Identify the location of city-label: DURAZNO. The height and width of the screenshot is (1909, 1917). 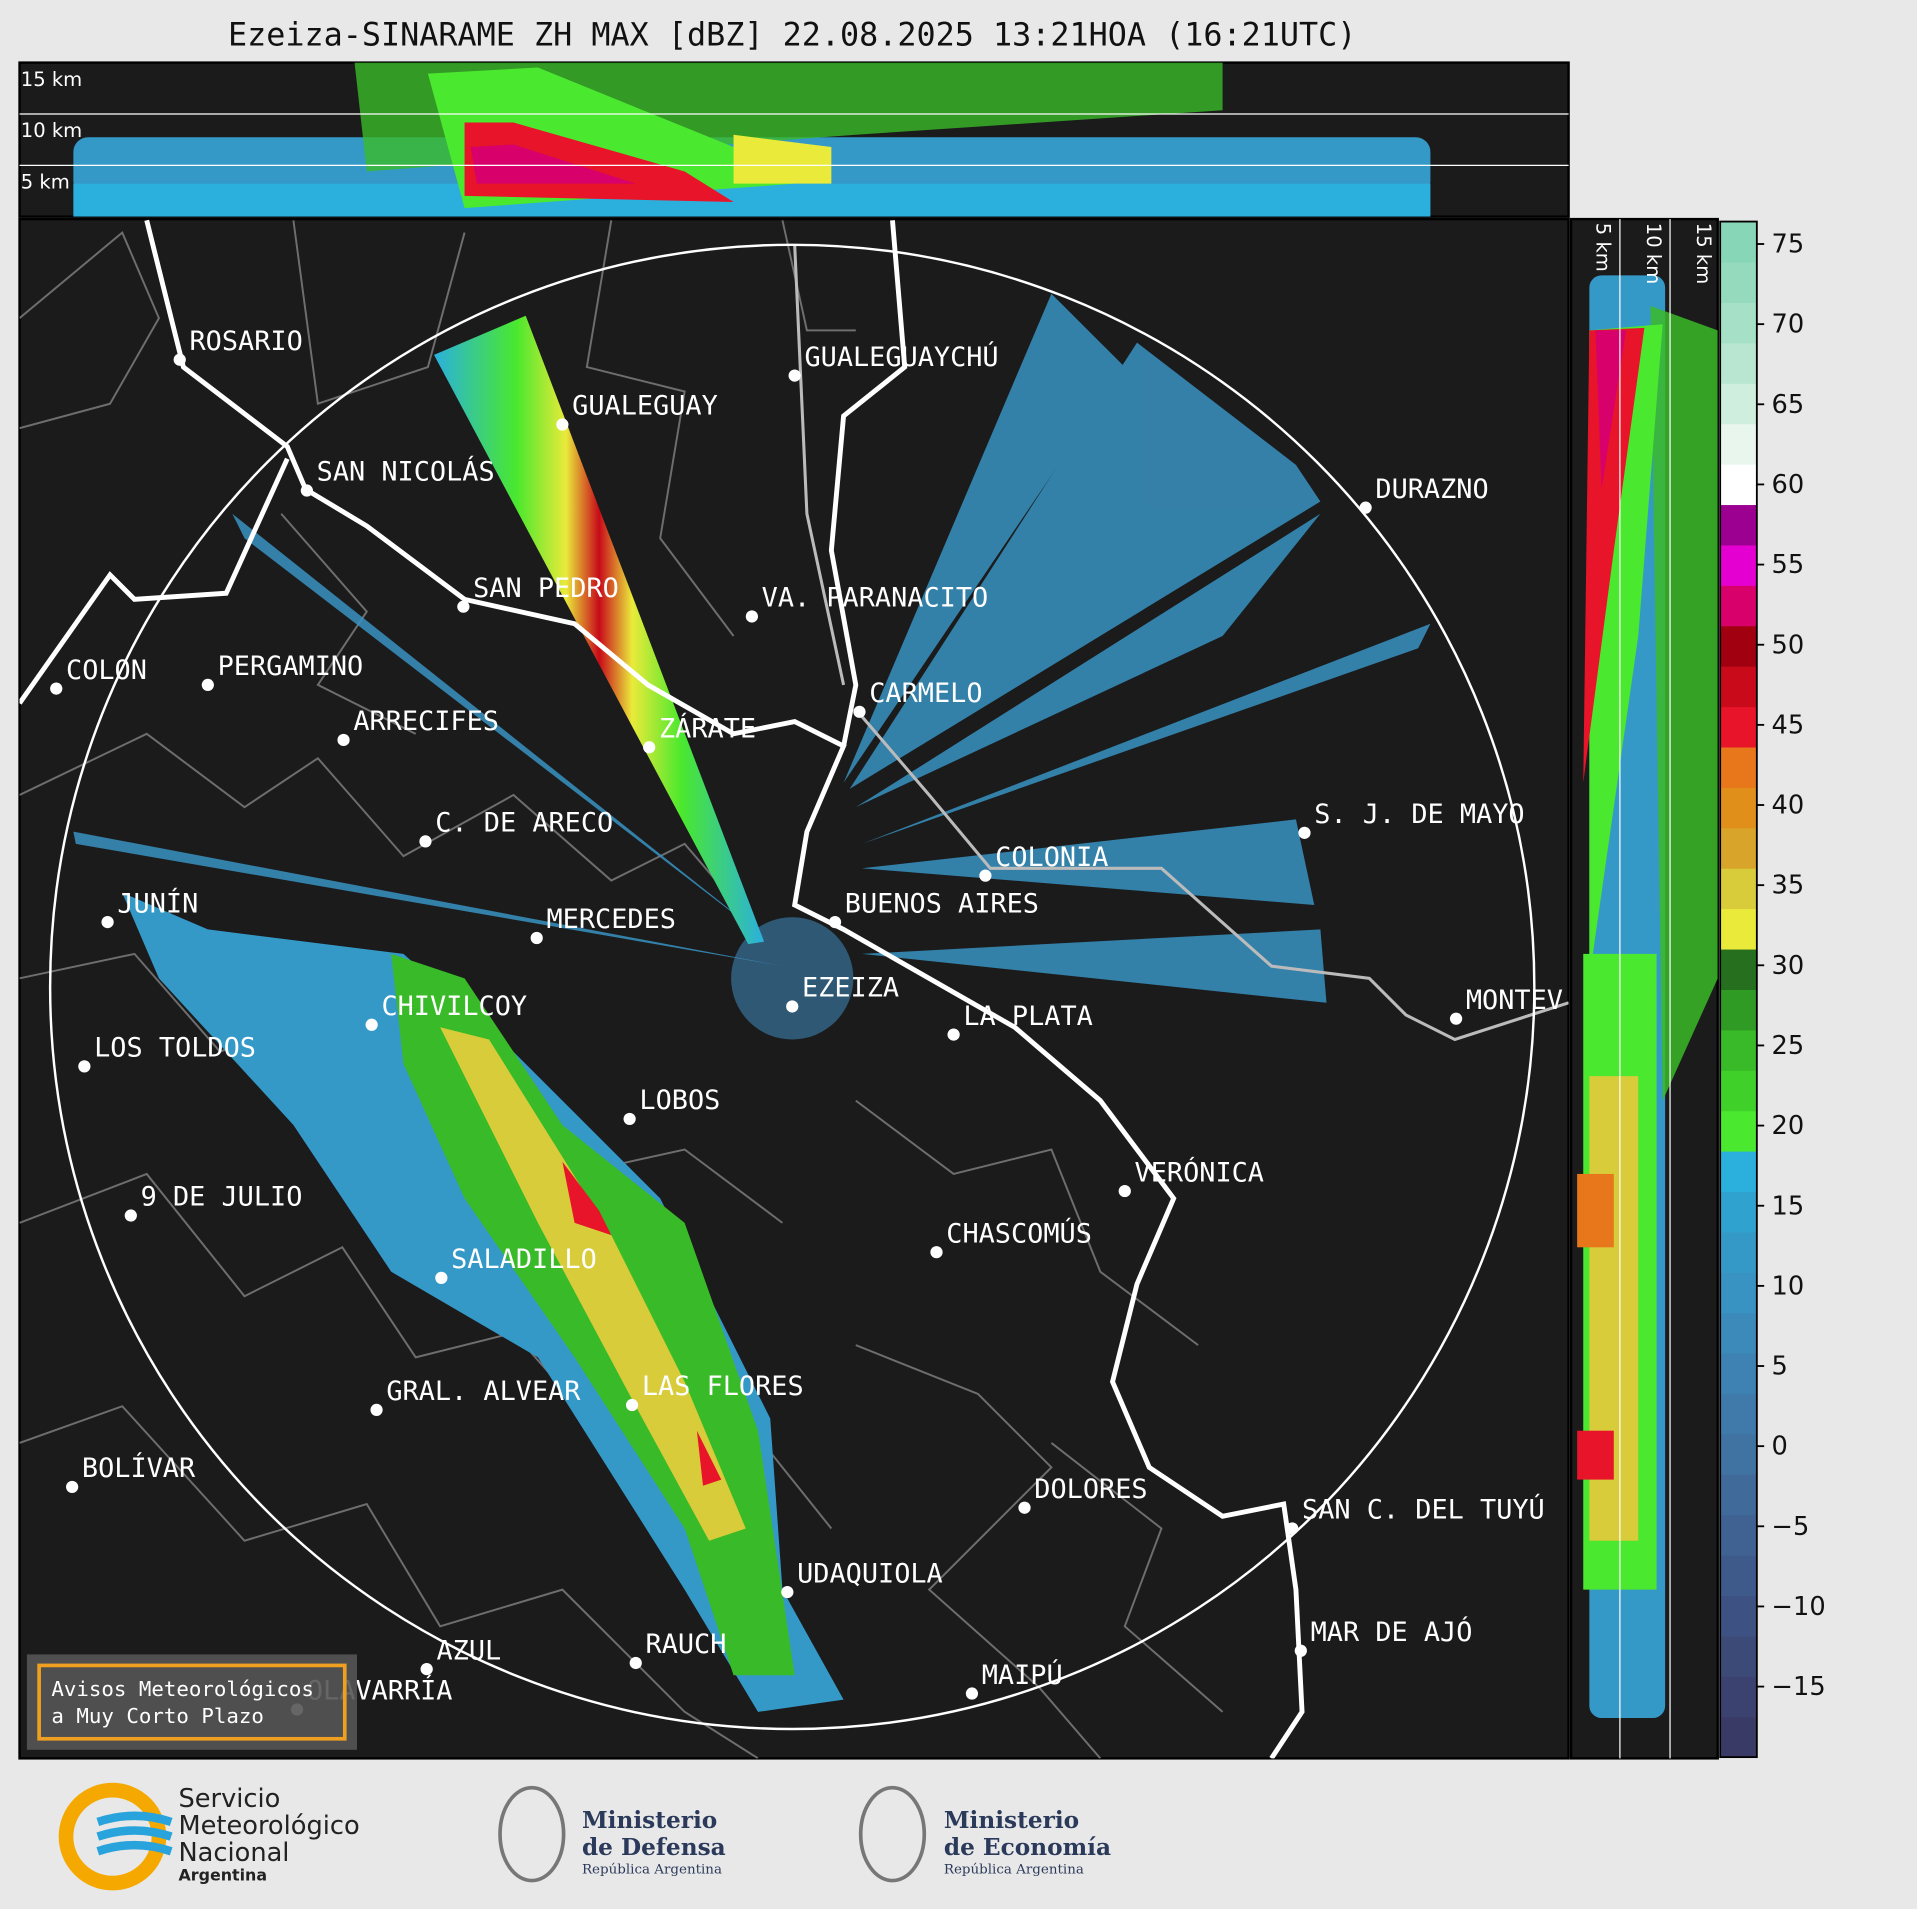
(1431, 489).